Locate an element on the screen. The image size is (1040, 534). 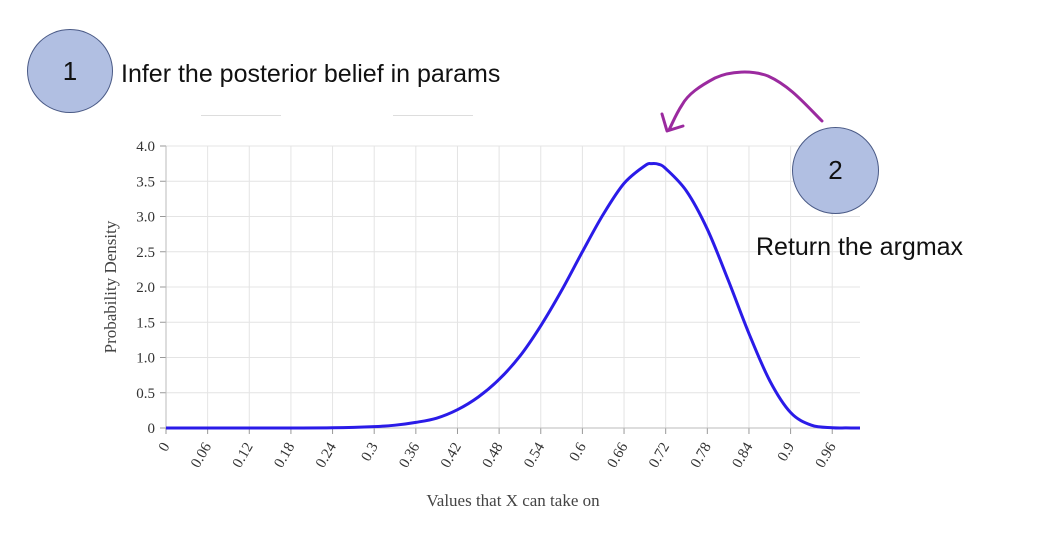
x-tick-label: 0.12 is located at coordinates (243, 455).